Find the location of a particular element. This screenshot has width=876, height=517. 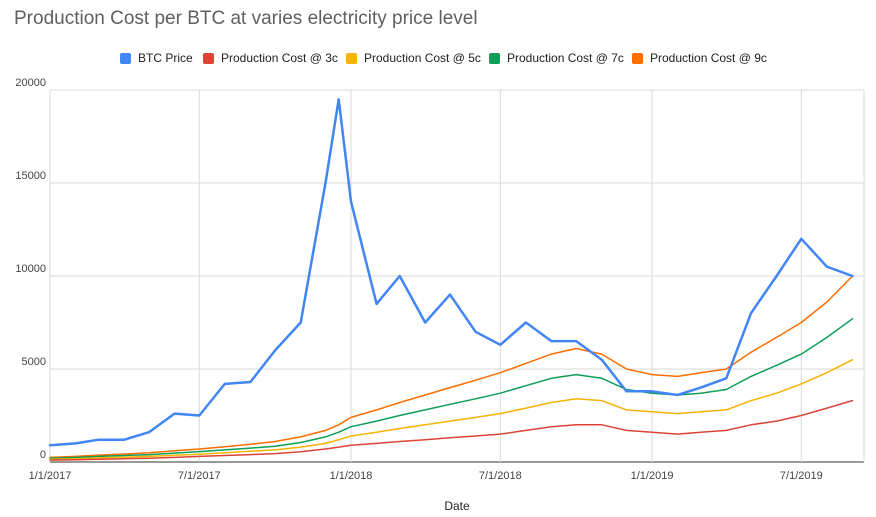

x-tick-label: 7/1/2018 is located at coordinates (500, 476).